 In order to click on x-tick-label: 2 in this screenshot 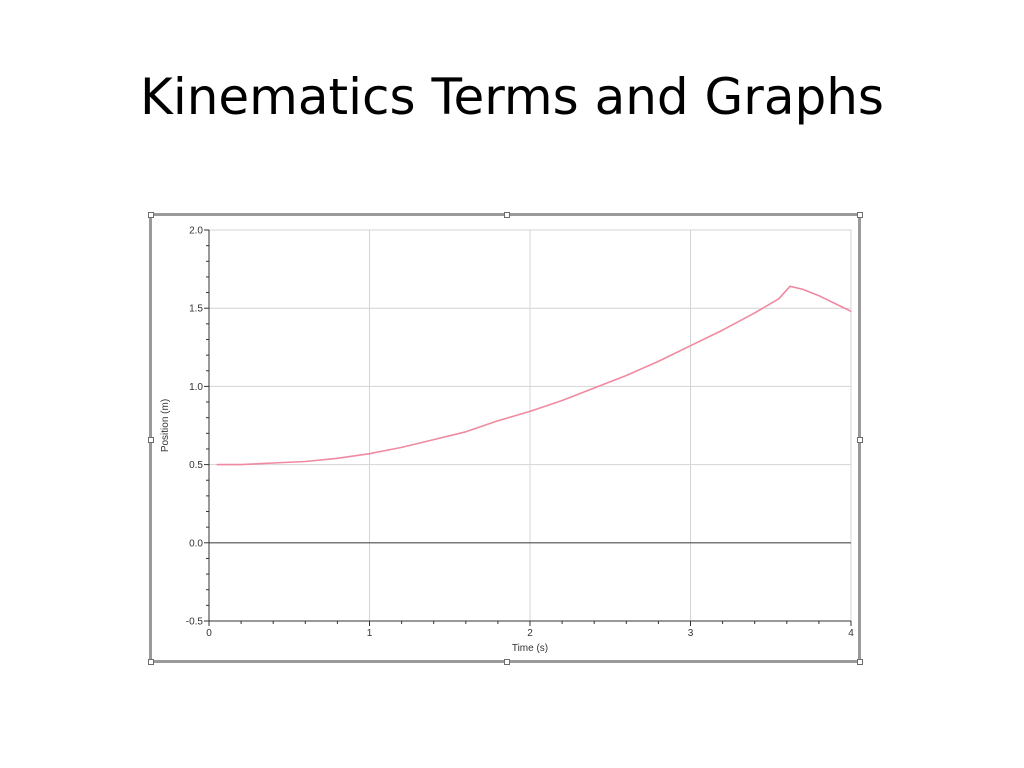, I will do `click(530, 633)`.